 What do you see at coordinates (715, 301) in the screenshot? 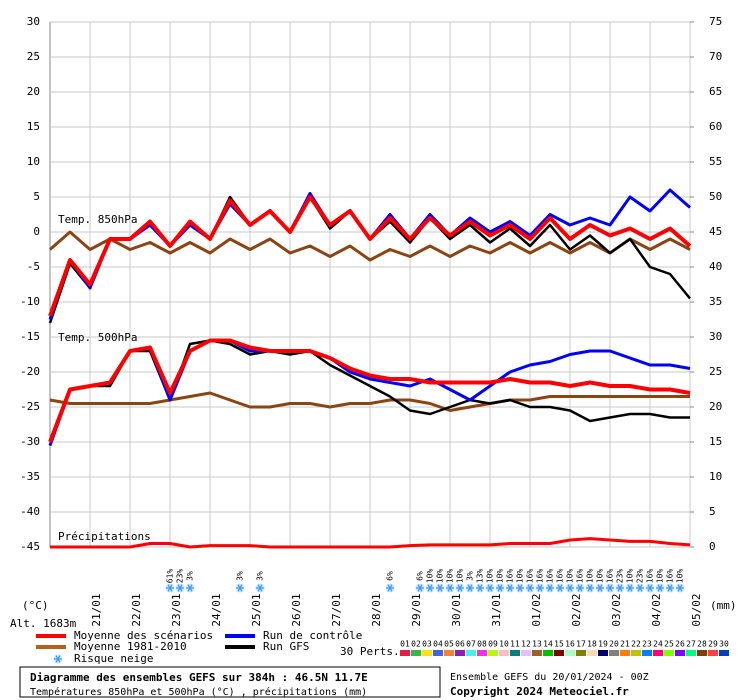
I see `y2-tick-label: 35` at bounding box center [715, 301].